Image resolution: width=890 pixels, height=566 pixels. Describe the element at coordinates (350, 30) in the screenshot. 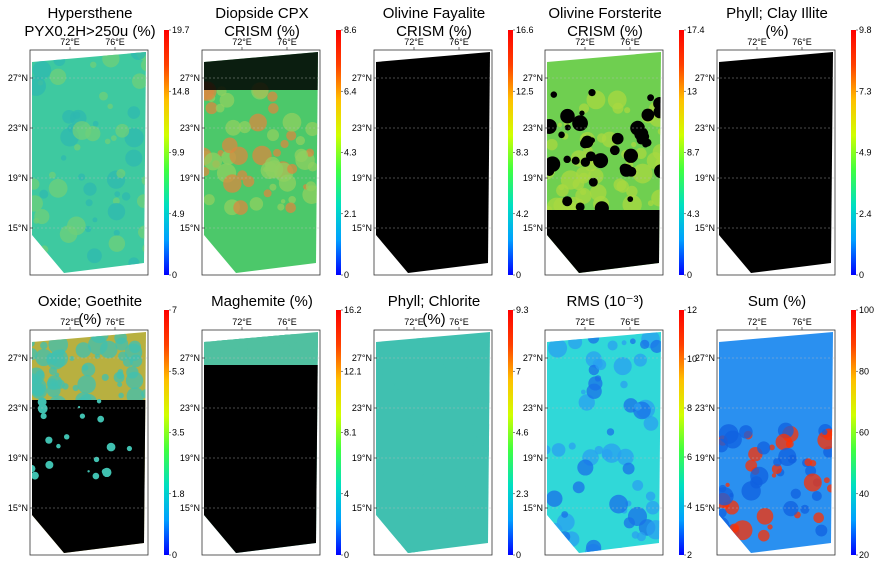

I see `colorbar-tick-label: 8.6` at that location.